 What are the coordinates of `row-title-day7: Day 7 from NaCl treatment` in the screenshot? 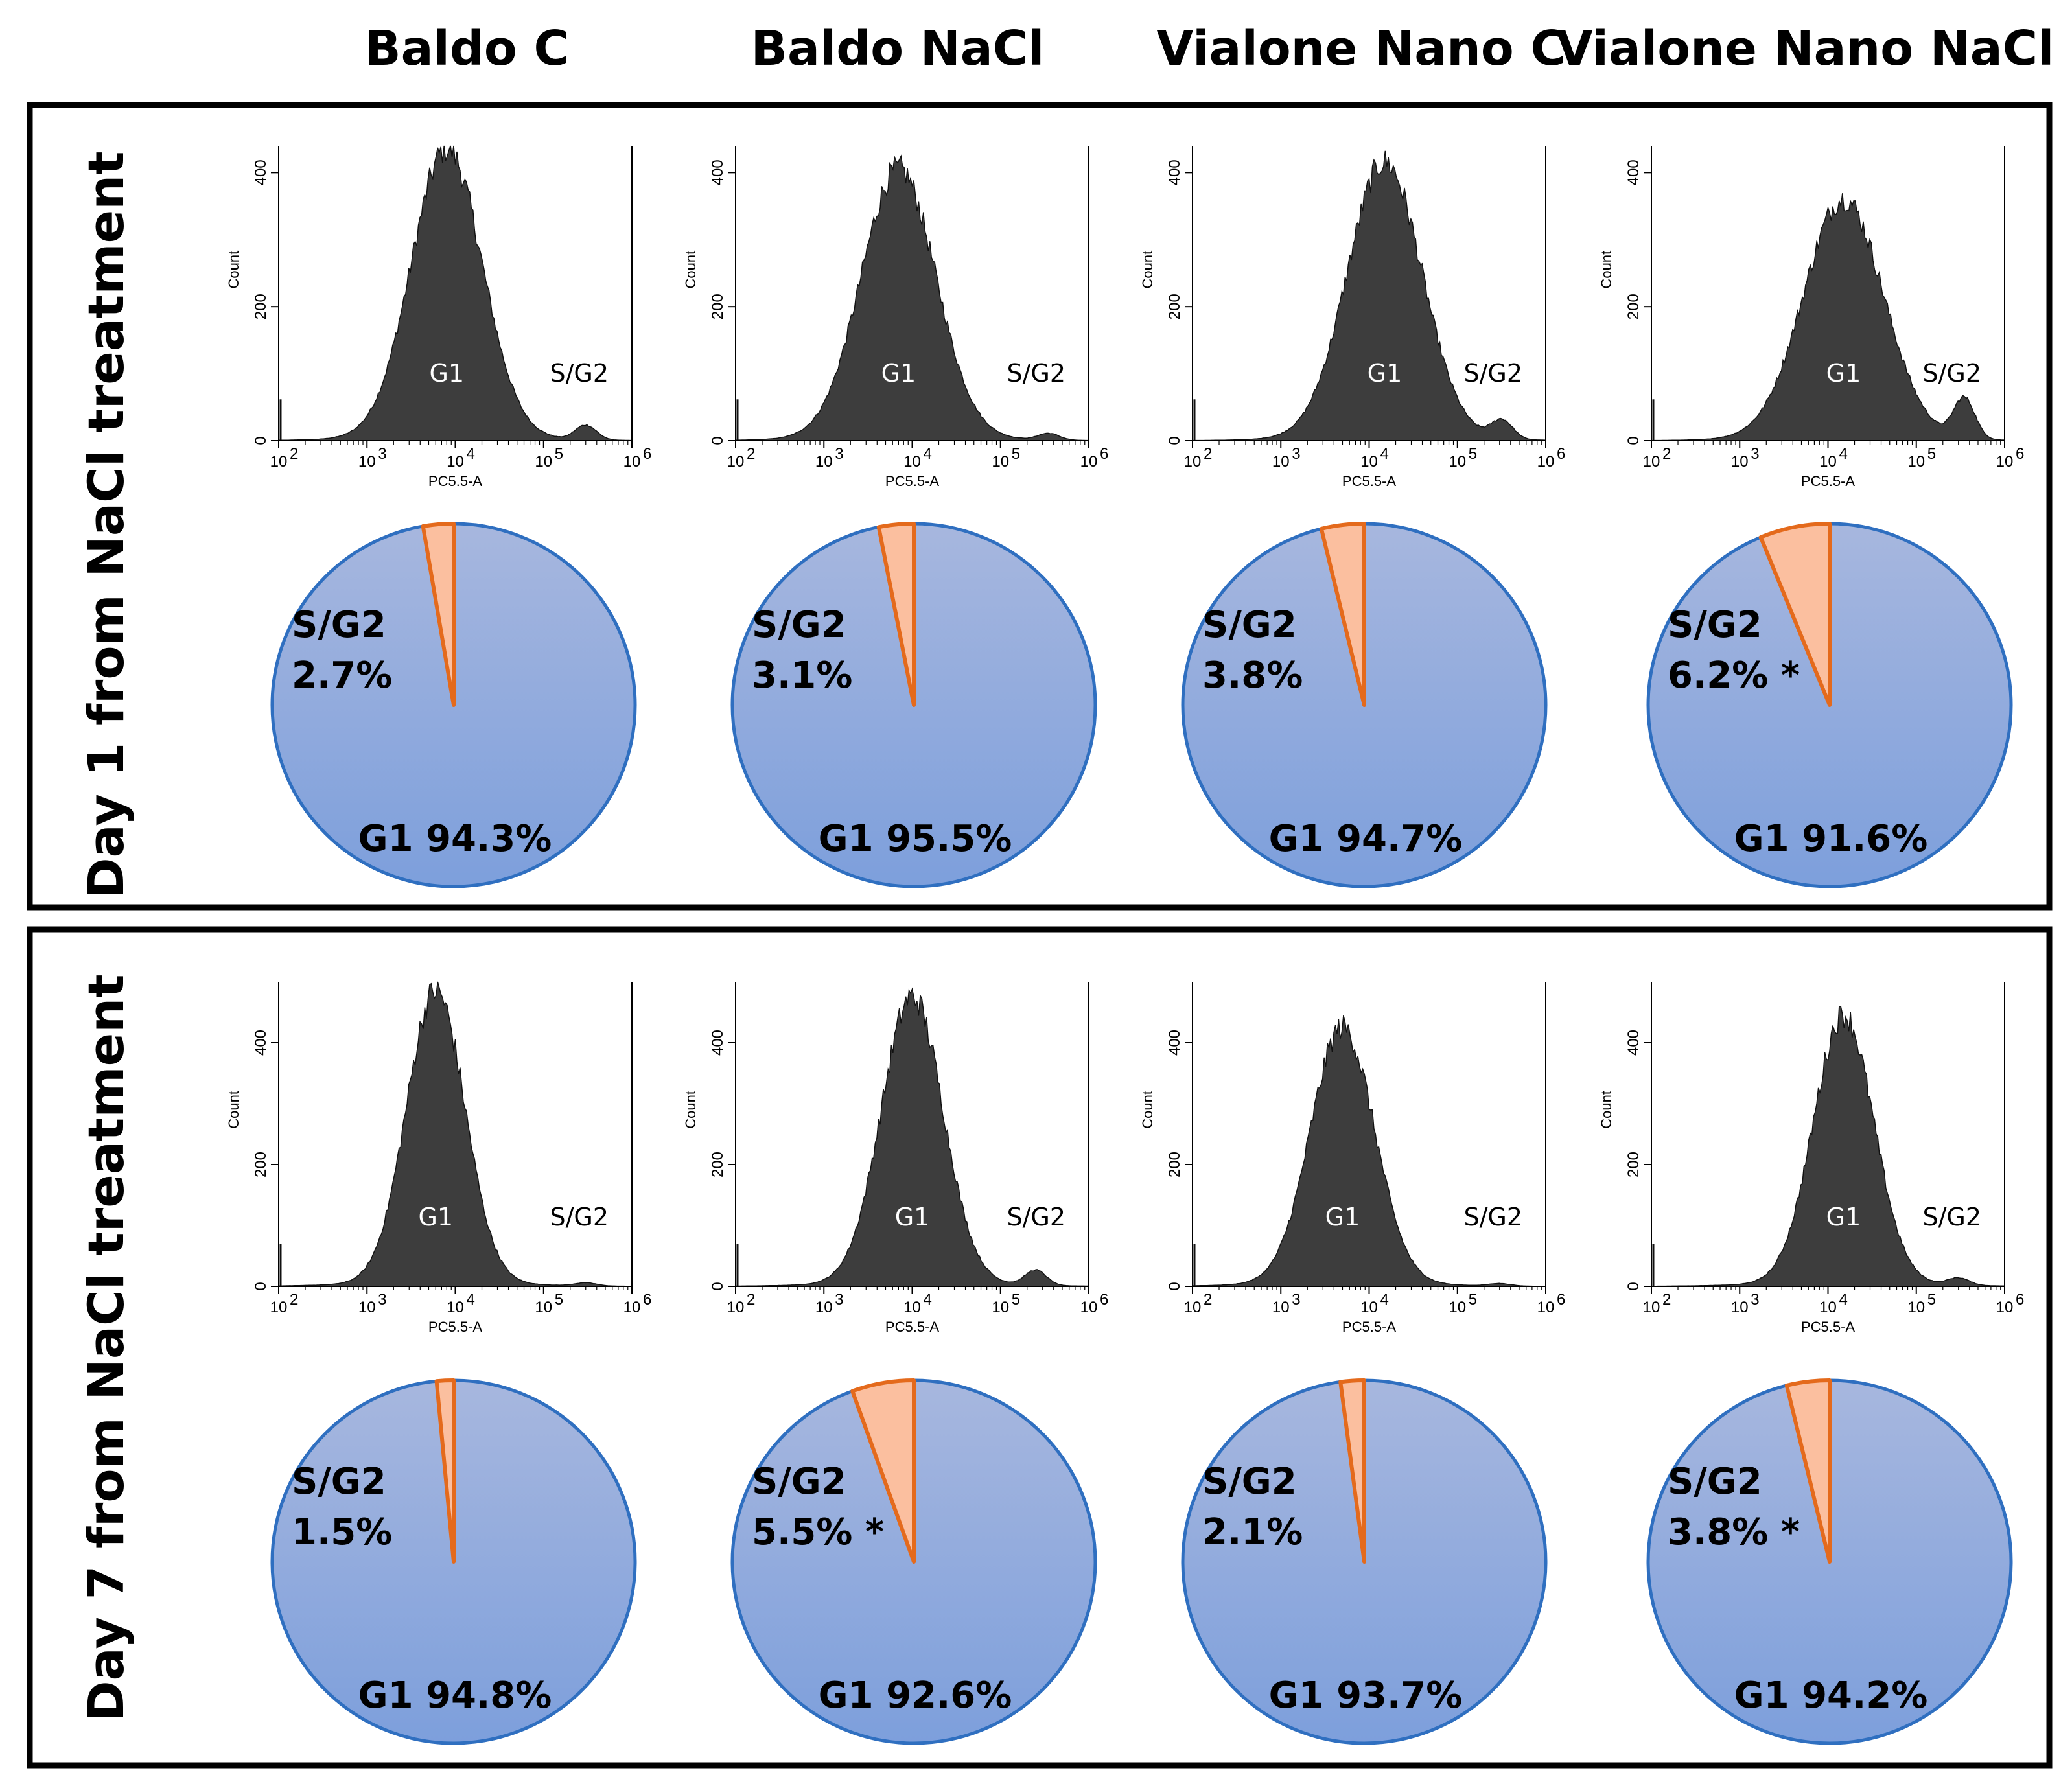 It's located at (106, 1348).